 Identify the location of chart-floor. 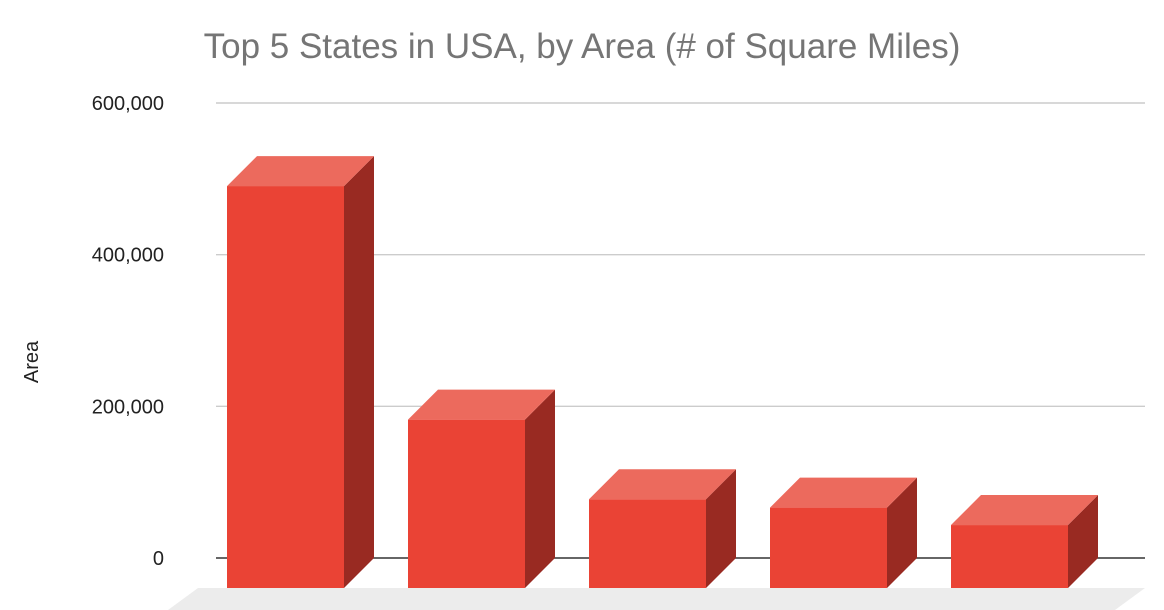
(656, 599).